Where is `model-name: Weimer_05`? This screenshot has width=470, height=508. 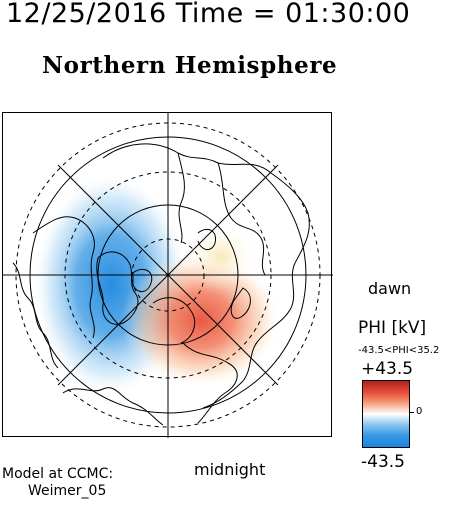 model-name: Weimer_05 is located at coordinates (67, 491).